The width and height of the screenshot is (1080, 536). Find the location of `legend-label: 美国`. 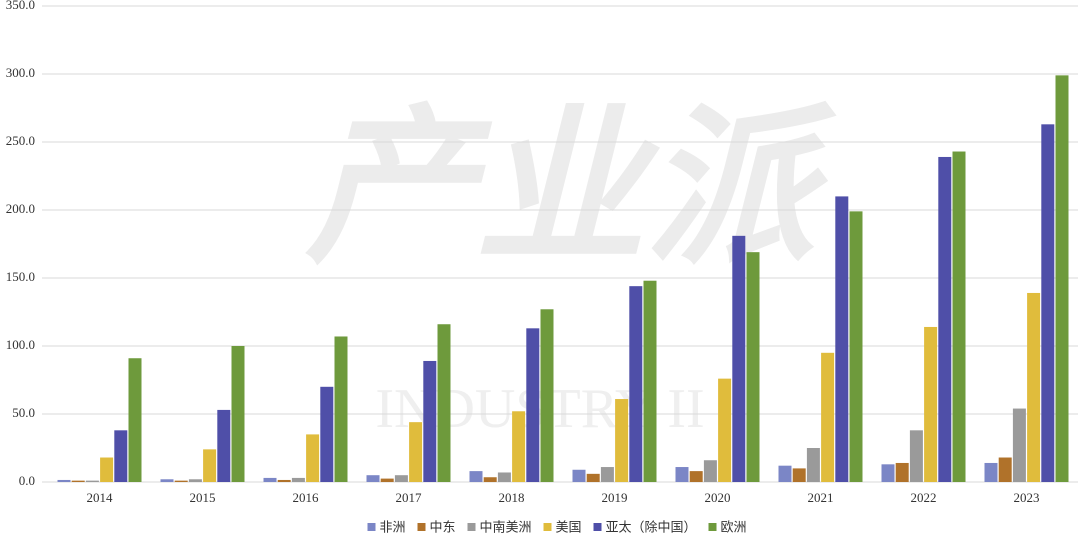

legend-label: 美国 is located at coordinates (569, 528).